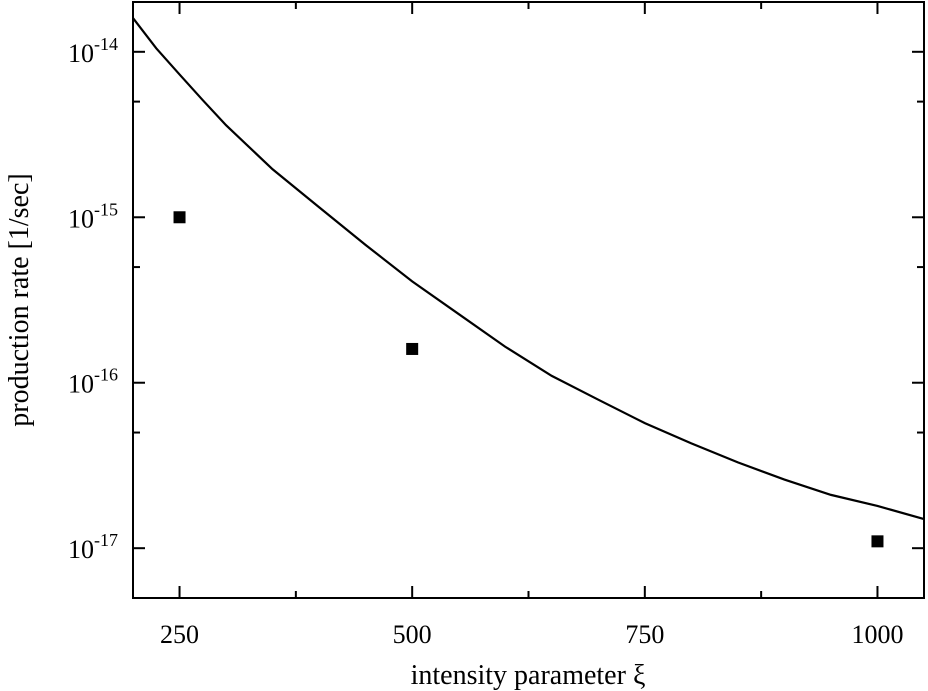 The image size is (928, 691). Describe the element at coordinates (93, 51) in the screenshot. I see `y-tick-label: 10-14` at that location.